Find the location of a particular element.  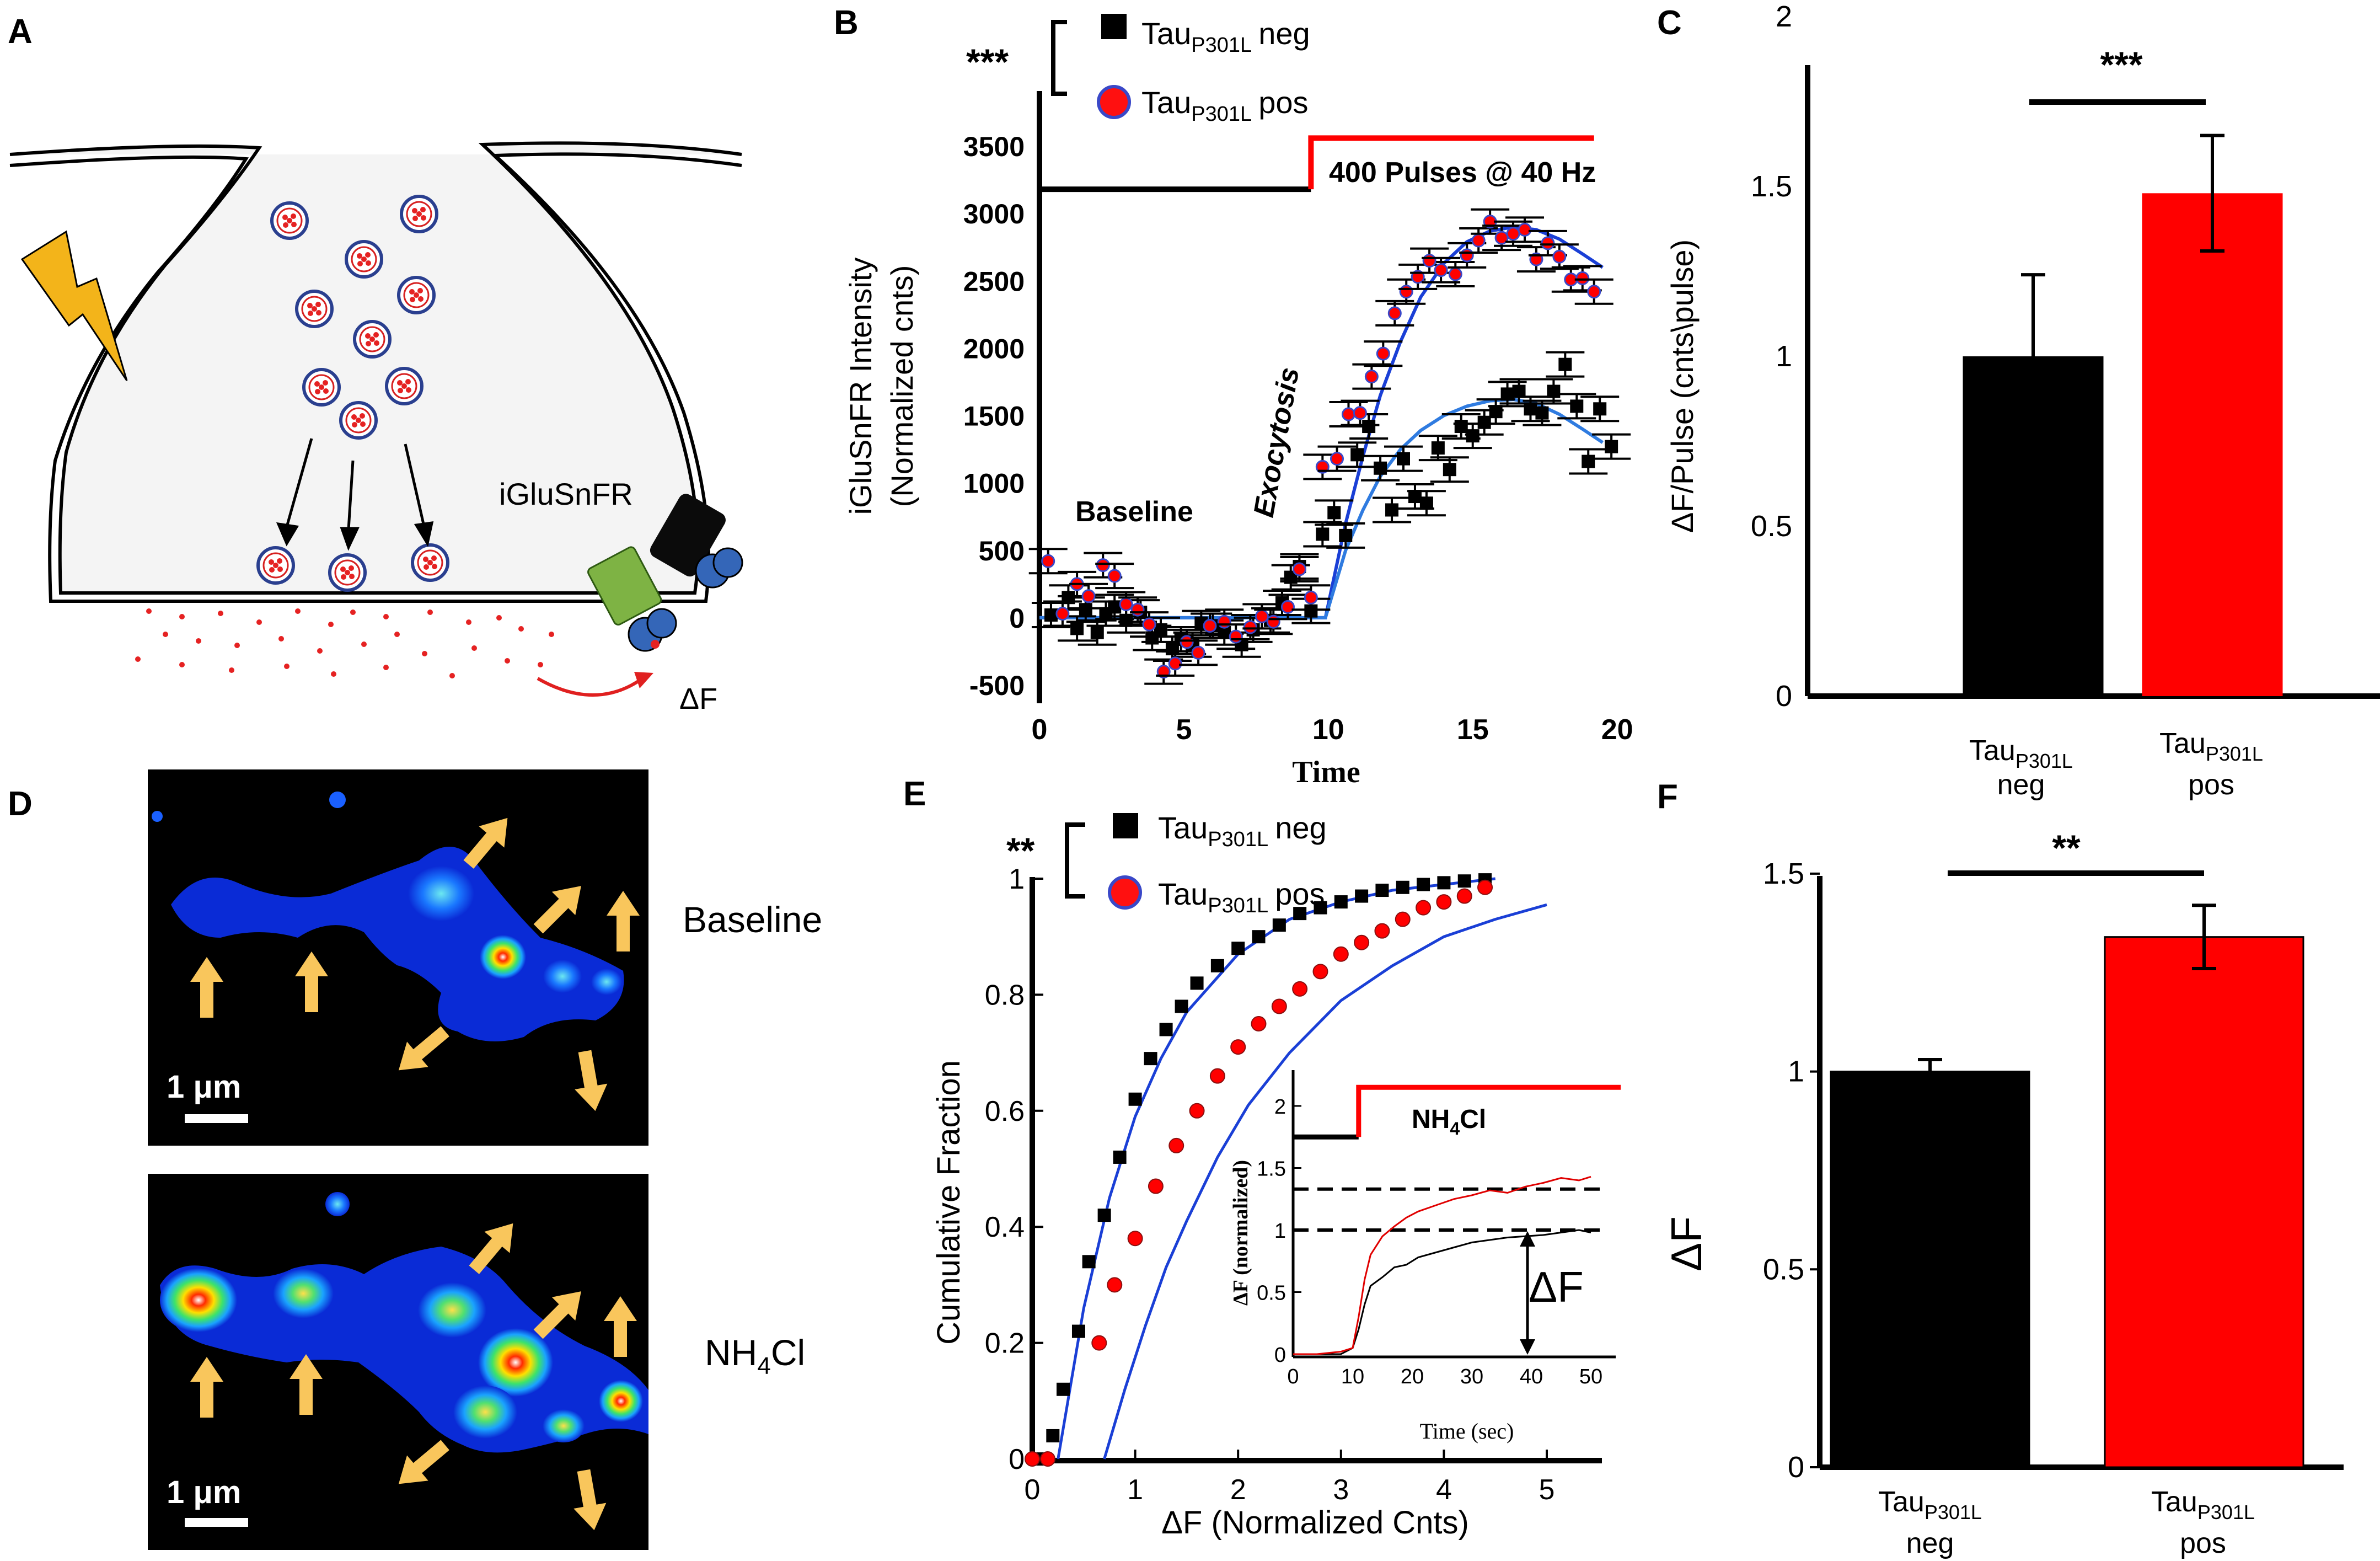

baseline-bouton is located at coordinates (606, 982).